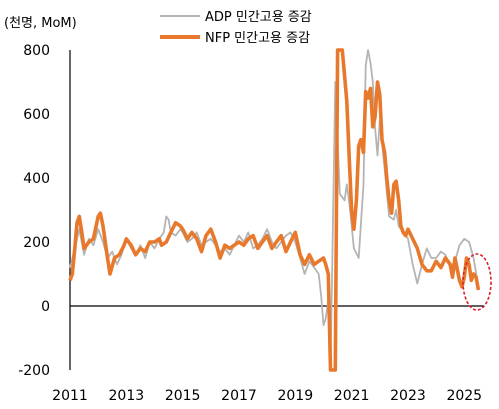 This screenshot has width=499, height=409. What do you see at coordinates (36, 243) in the screenshot?
I see `y-tick-label: 200` at bounding box center [36, 243].